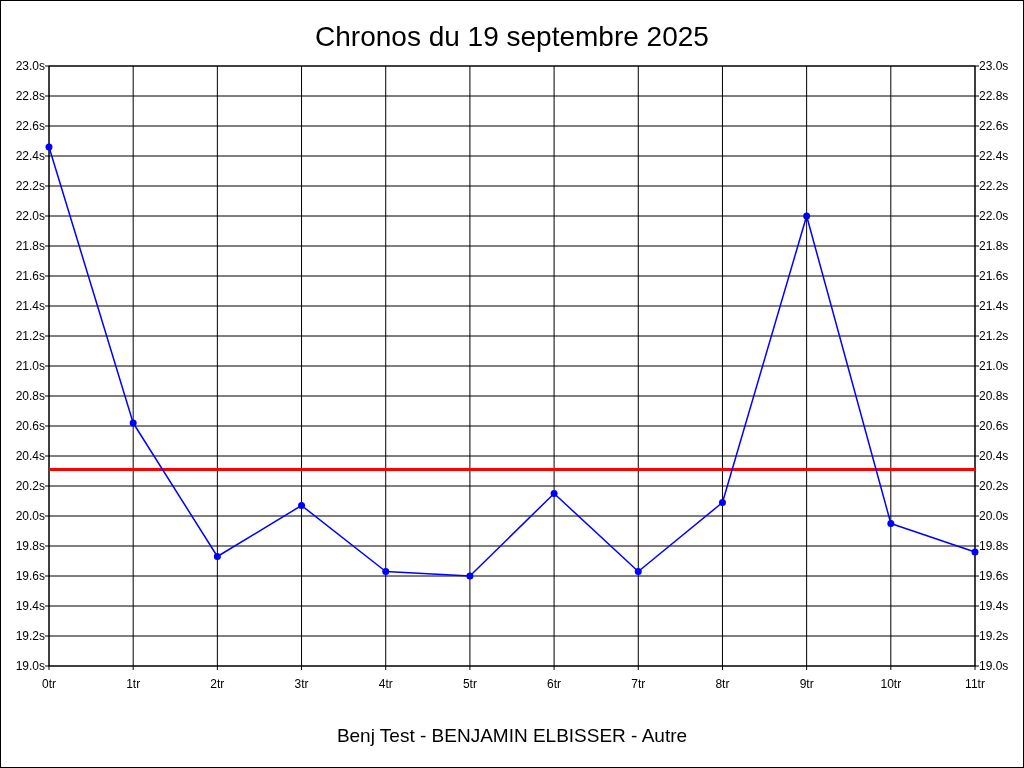 The image size is (1024, 768). I want to click on y2-tick-label: 21.8s, so click(994, 246).